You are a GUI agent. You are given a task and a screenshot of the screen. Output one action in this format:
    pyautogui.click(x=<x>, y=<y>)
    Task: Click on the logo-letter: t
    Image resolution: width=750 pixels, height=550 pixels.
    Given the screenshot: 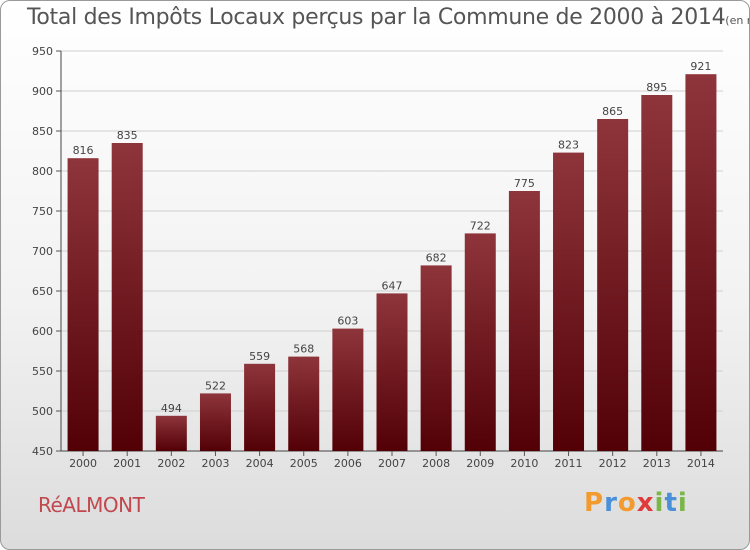 What is the action you would take?
    pyautogui.click(x=671, y=503)
    